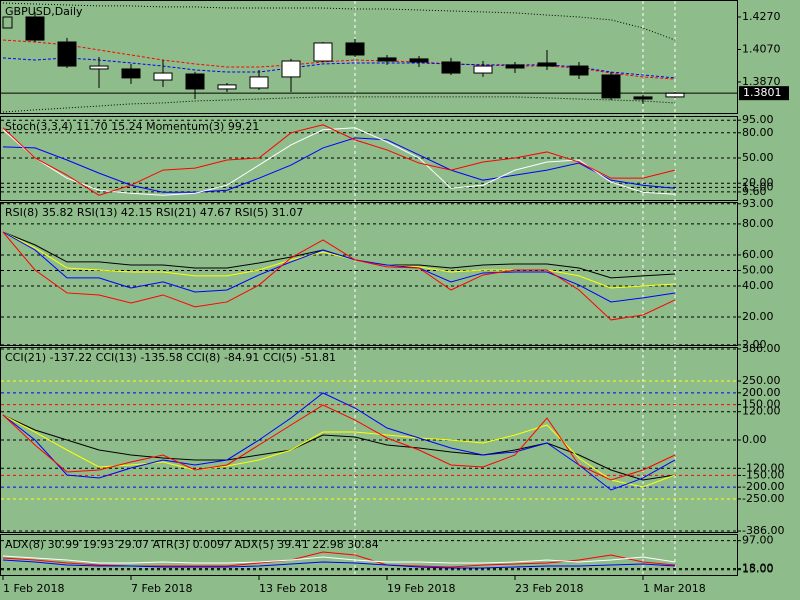 The width and height of the screenshot is (800, 600). Describe the element at coordinates (763, 467) in the screenshot. I see `y-tick-label: -120.00` at that location.